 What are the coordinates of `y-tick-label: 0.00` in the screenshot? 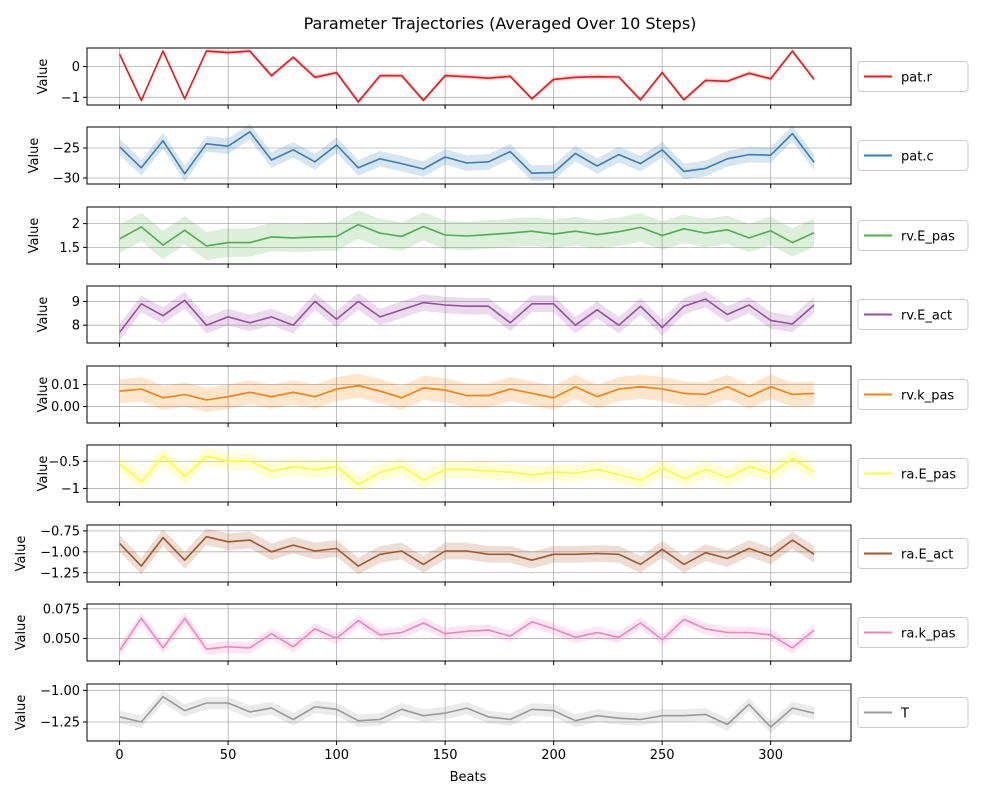 It's located at (65, 407).